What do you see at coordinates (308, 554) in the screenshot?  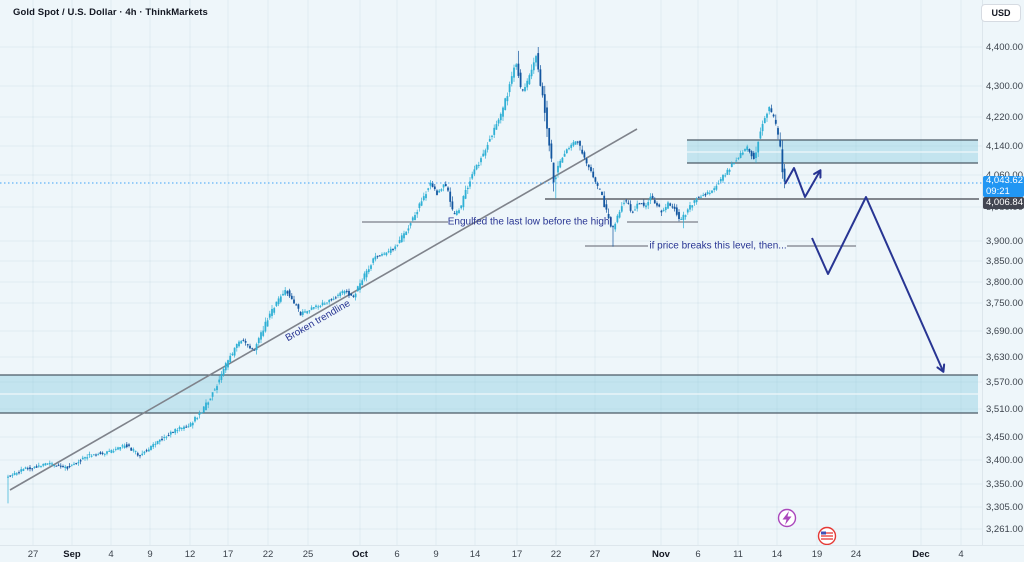 I see `time-tick-label: 25` at bounding box center [308, 554].